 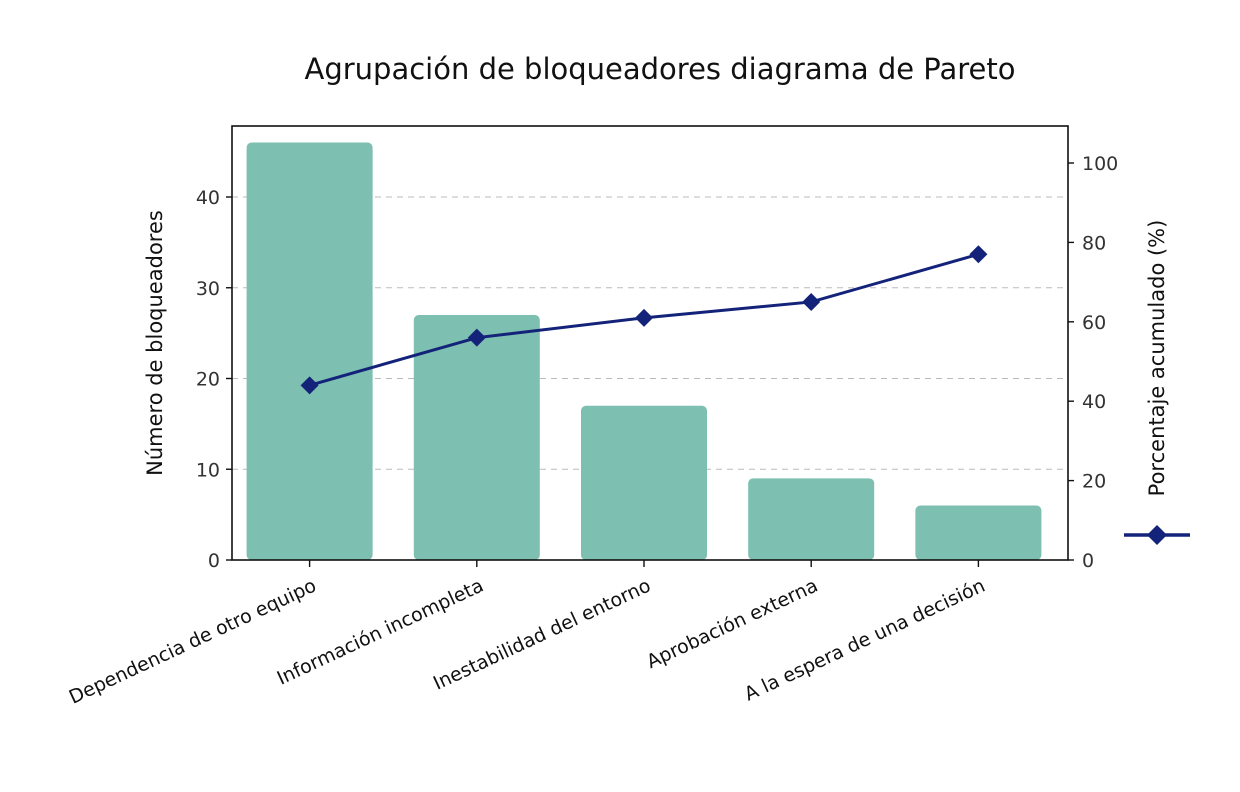 What do you see at coordinates (208, 470) in the screenshot?
I see `y-tick-label: 10` at bounding box center [208, 470].